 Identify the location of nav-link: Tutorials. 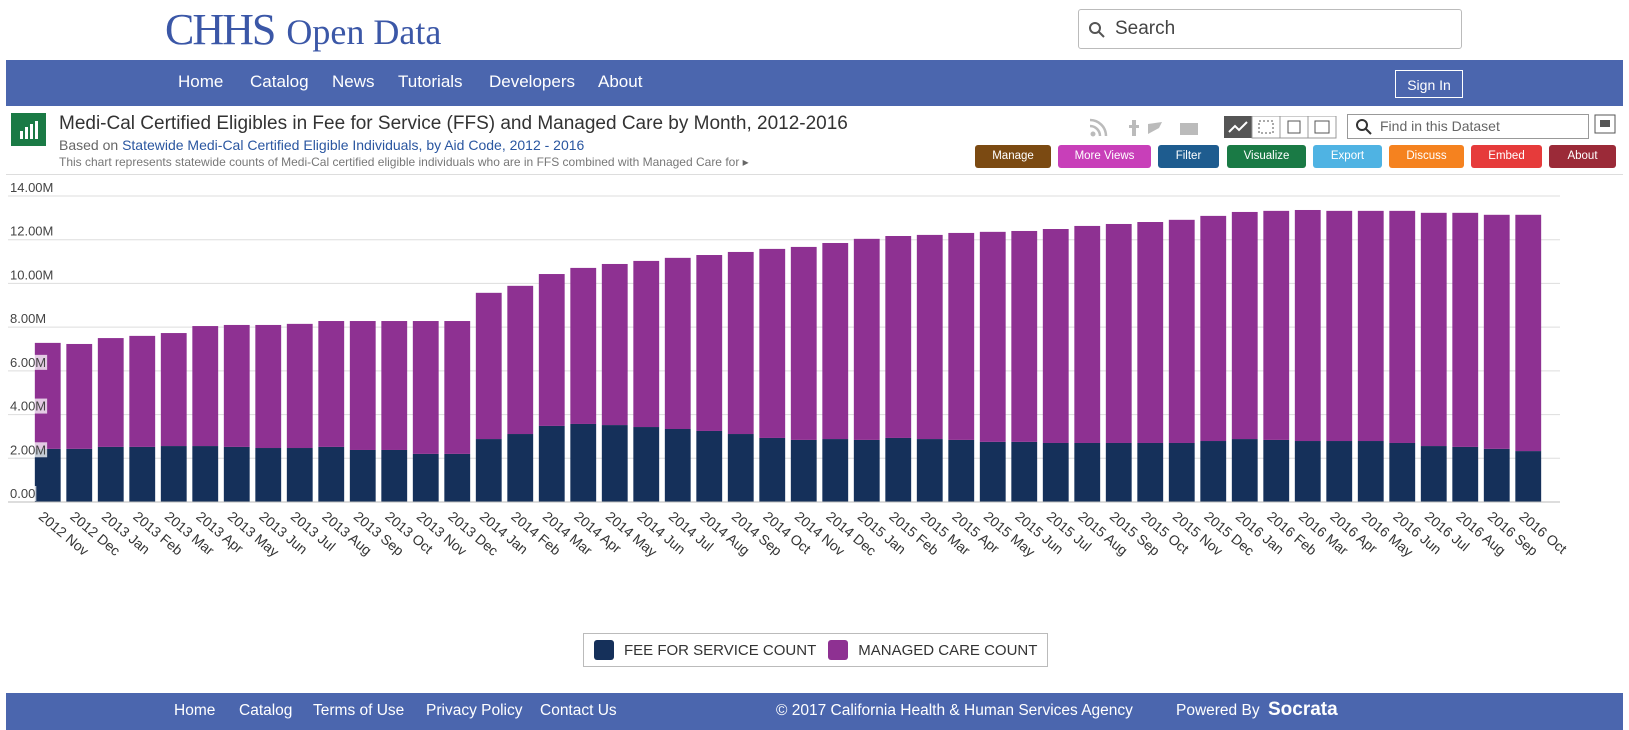
(430, 81).